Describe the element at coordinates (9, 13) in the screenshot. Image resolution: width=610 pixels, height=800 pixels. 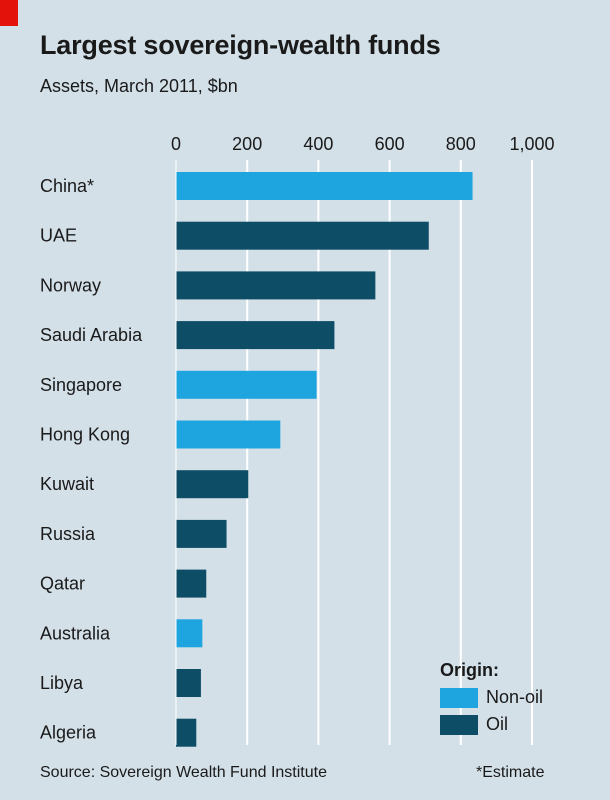
I see `brand-tag` at that location.